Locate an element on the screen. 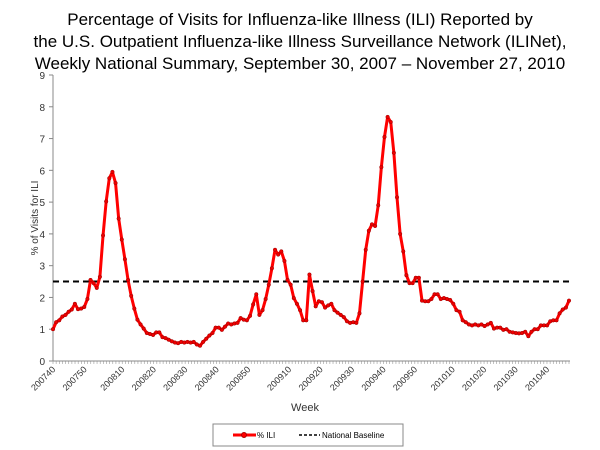  y-tick-label: 6 is located at coordinates (42, 171).